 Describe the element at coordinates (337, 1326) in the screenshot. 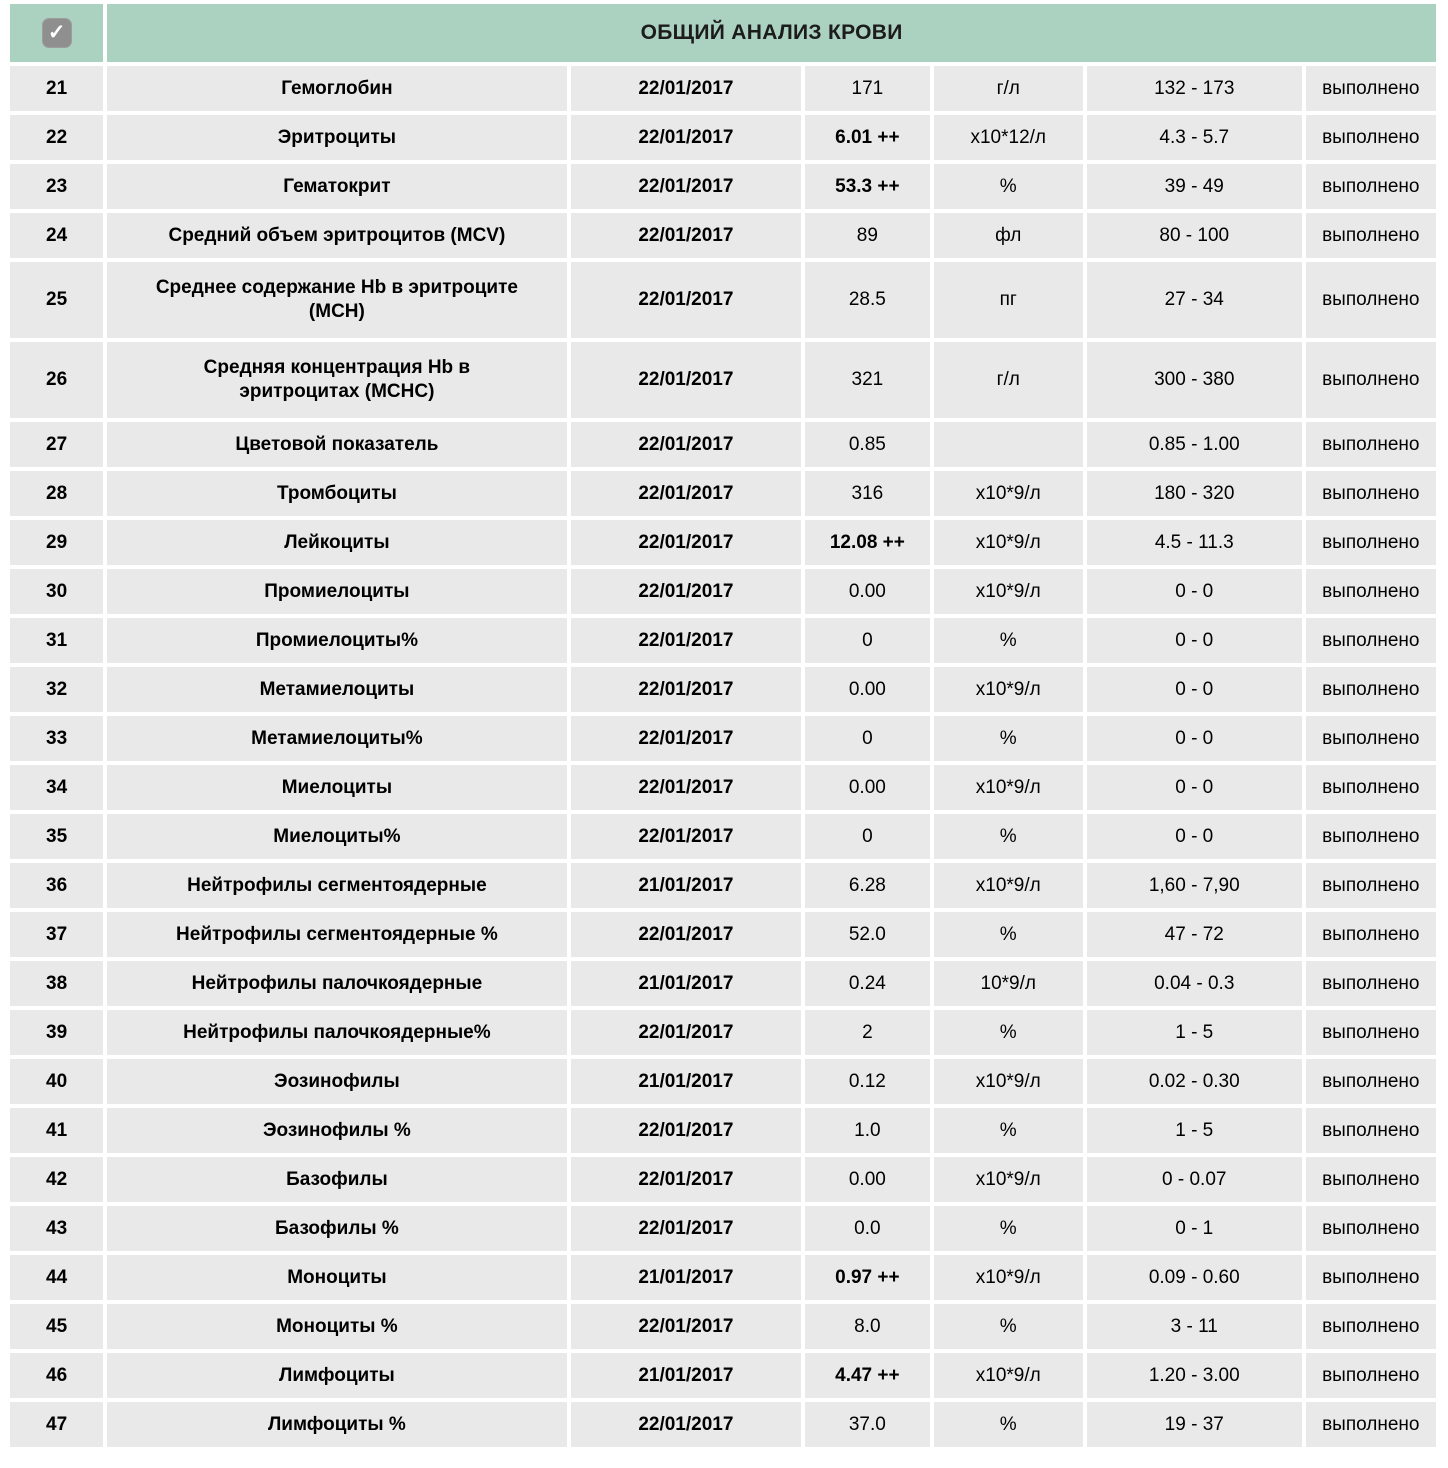

I see `test-name-cell: Моноциты %` at that location.